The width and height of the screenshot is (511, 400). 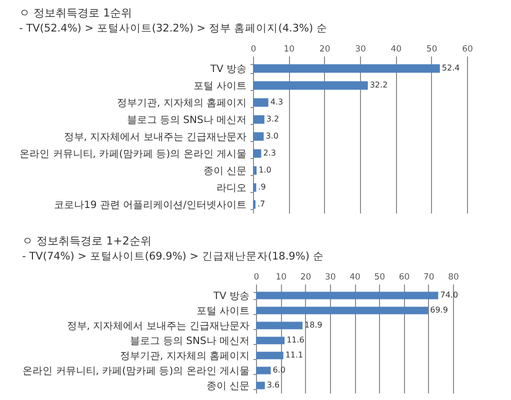 I want to click on data-label: 3.0, so click(x=272, y=136).